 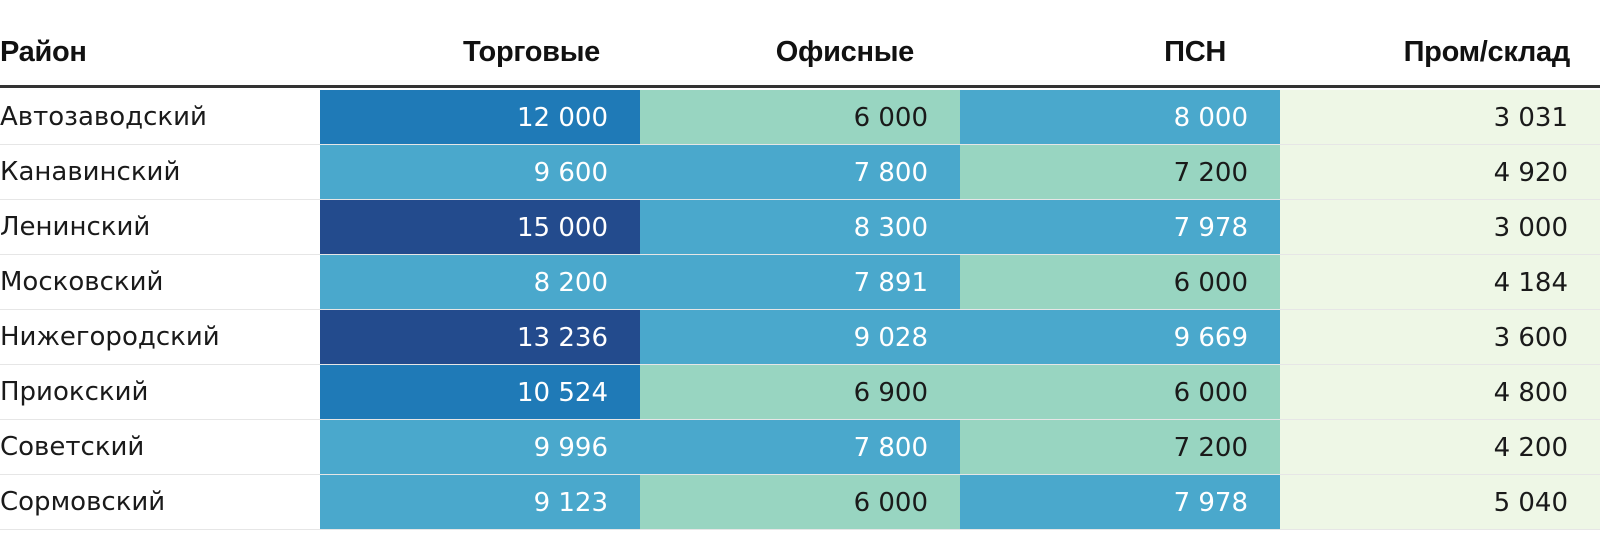 I want to click on value-cell-office: 7 891, so click(x=800, y=282).